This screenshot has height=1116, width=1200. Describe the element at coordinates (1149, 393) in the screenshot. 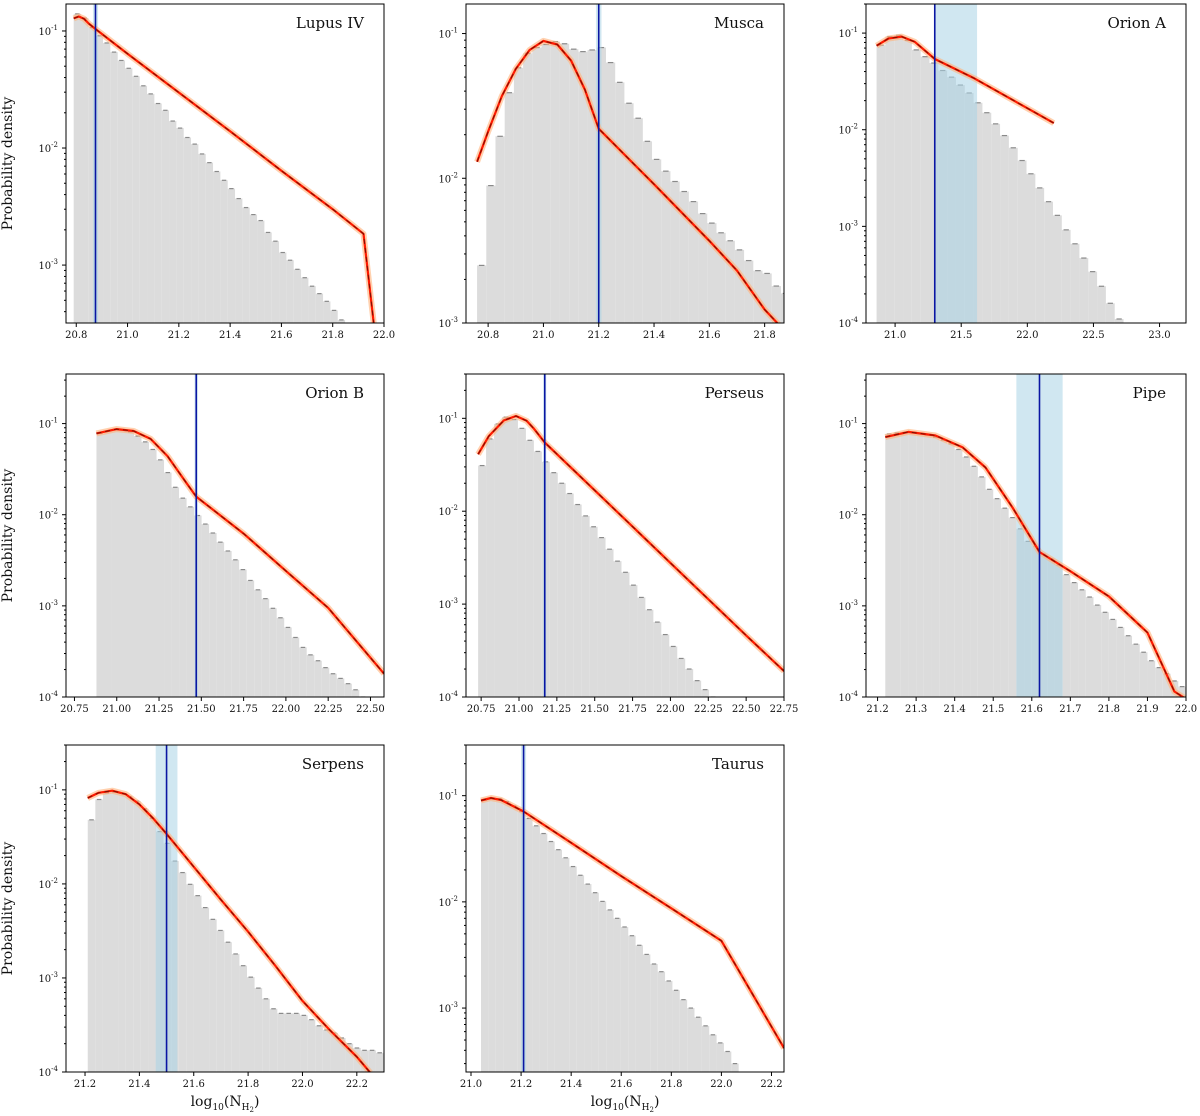

I see `panel-title: Pipe` at that location.